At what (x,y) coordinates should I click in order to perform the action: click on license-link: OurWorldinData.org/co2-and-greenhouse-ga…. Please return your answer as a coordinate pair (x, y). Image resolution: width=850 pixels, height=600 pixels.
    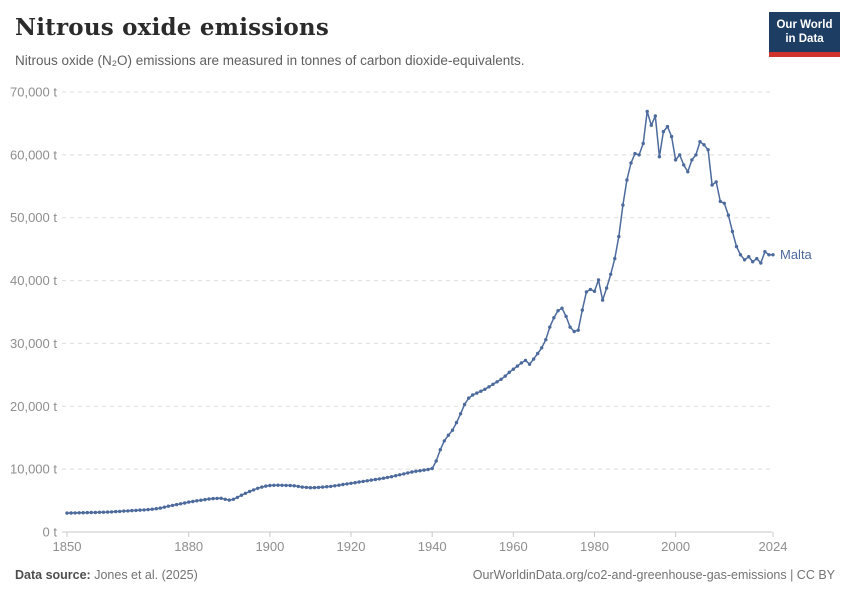
    Looking at the image, I should click on (653, 575).